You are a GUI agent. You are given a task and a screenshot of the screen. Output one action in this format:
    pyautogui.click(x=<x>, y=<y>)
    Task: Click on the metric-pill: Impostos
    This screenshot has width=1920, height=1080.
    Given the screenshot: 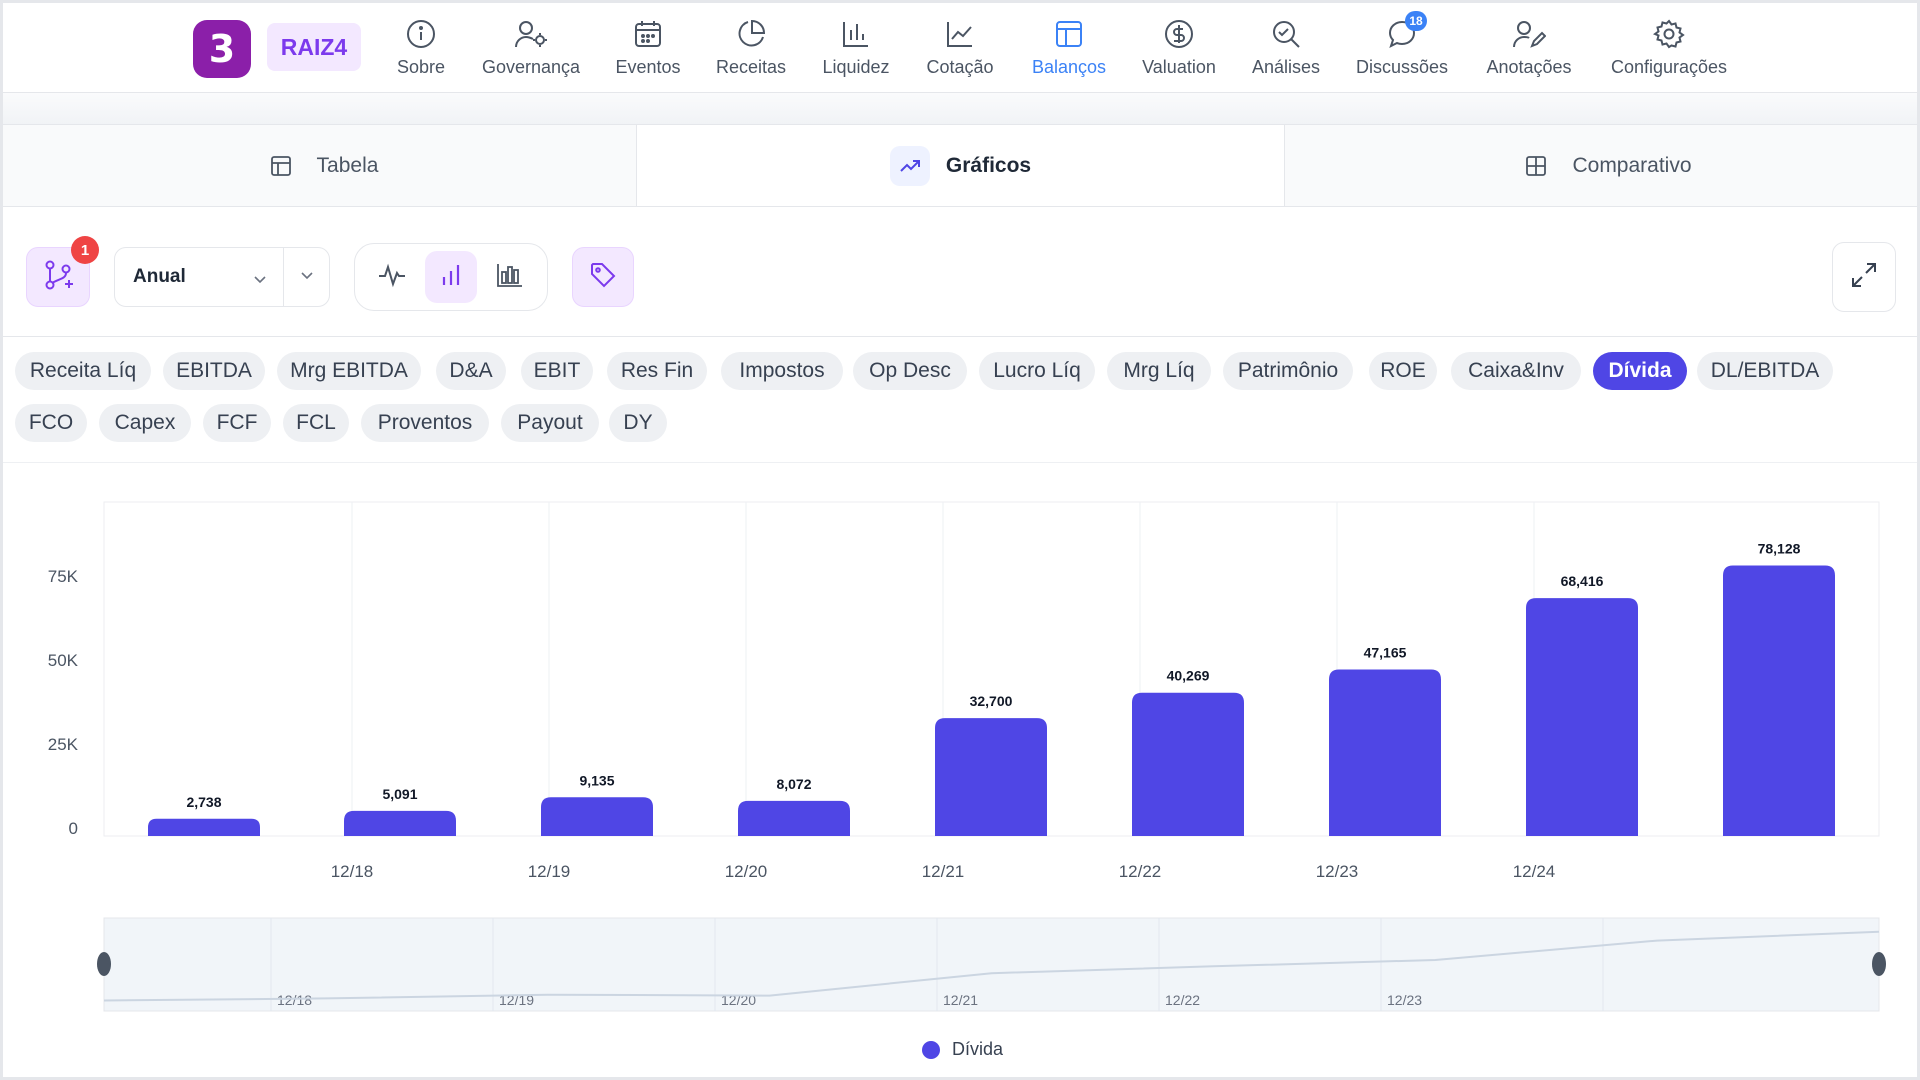 What is the action you would take?
    pyautogui.click(x=782, y=371)
    